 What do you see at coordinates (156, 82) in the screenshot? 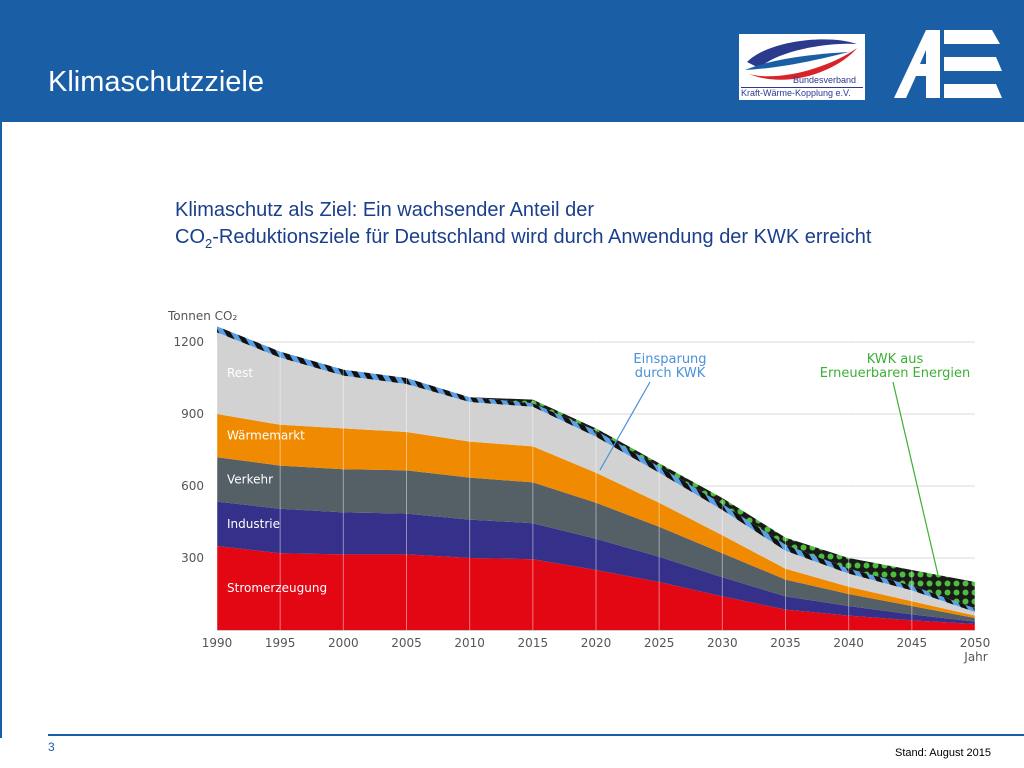
I see `page-title: Klimaschutzziele` at bounding box center [156, 82].